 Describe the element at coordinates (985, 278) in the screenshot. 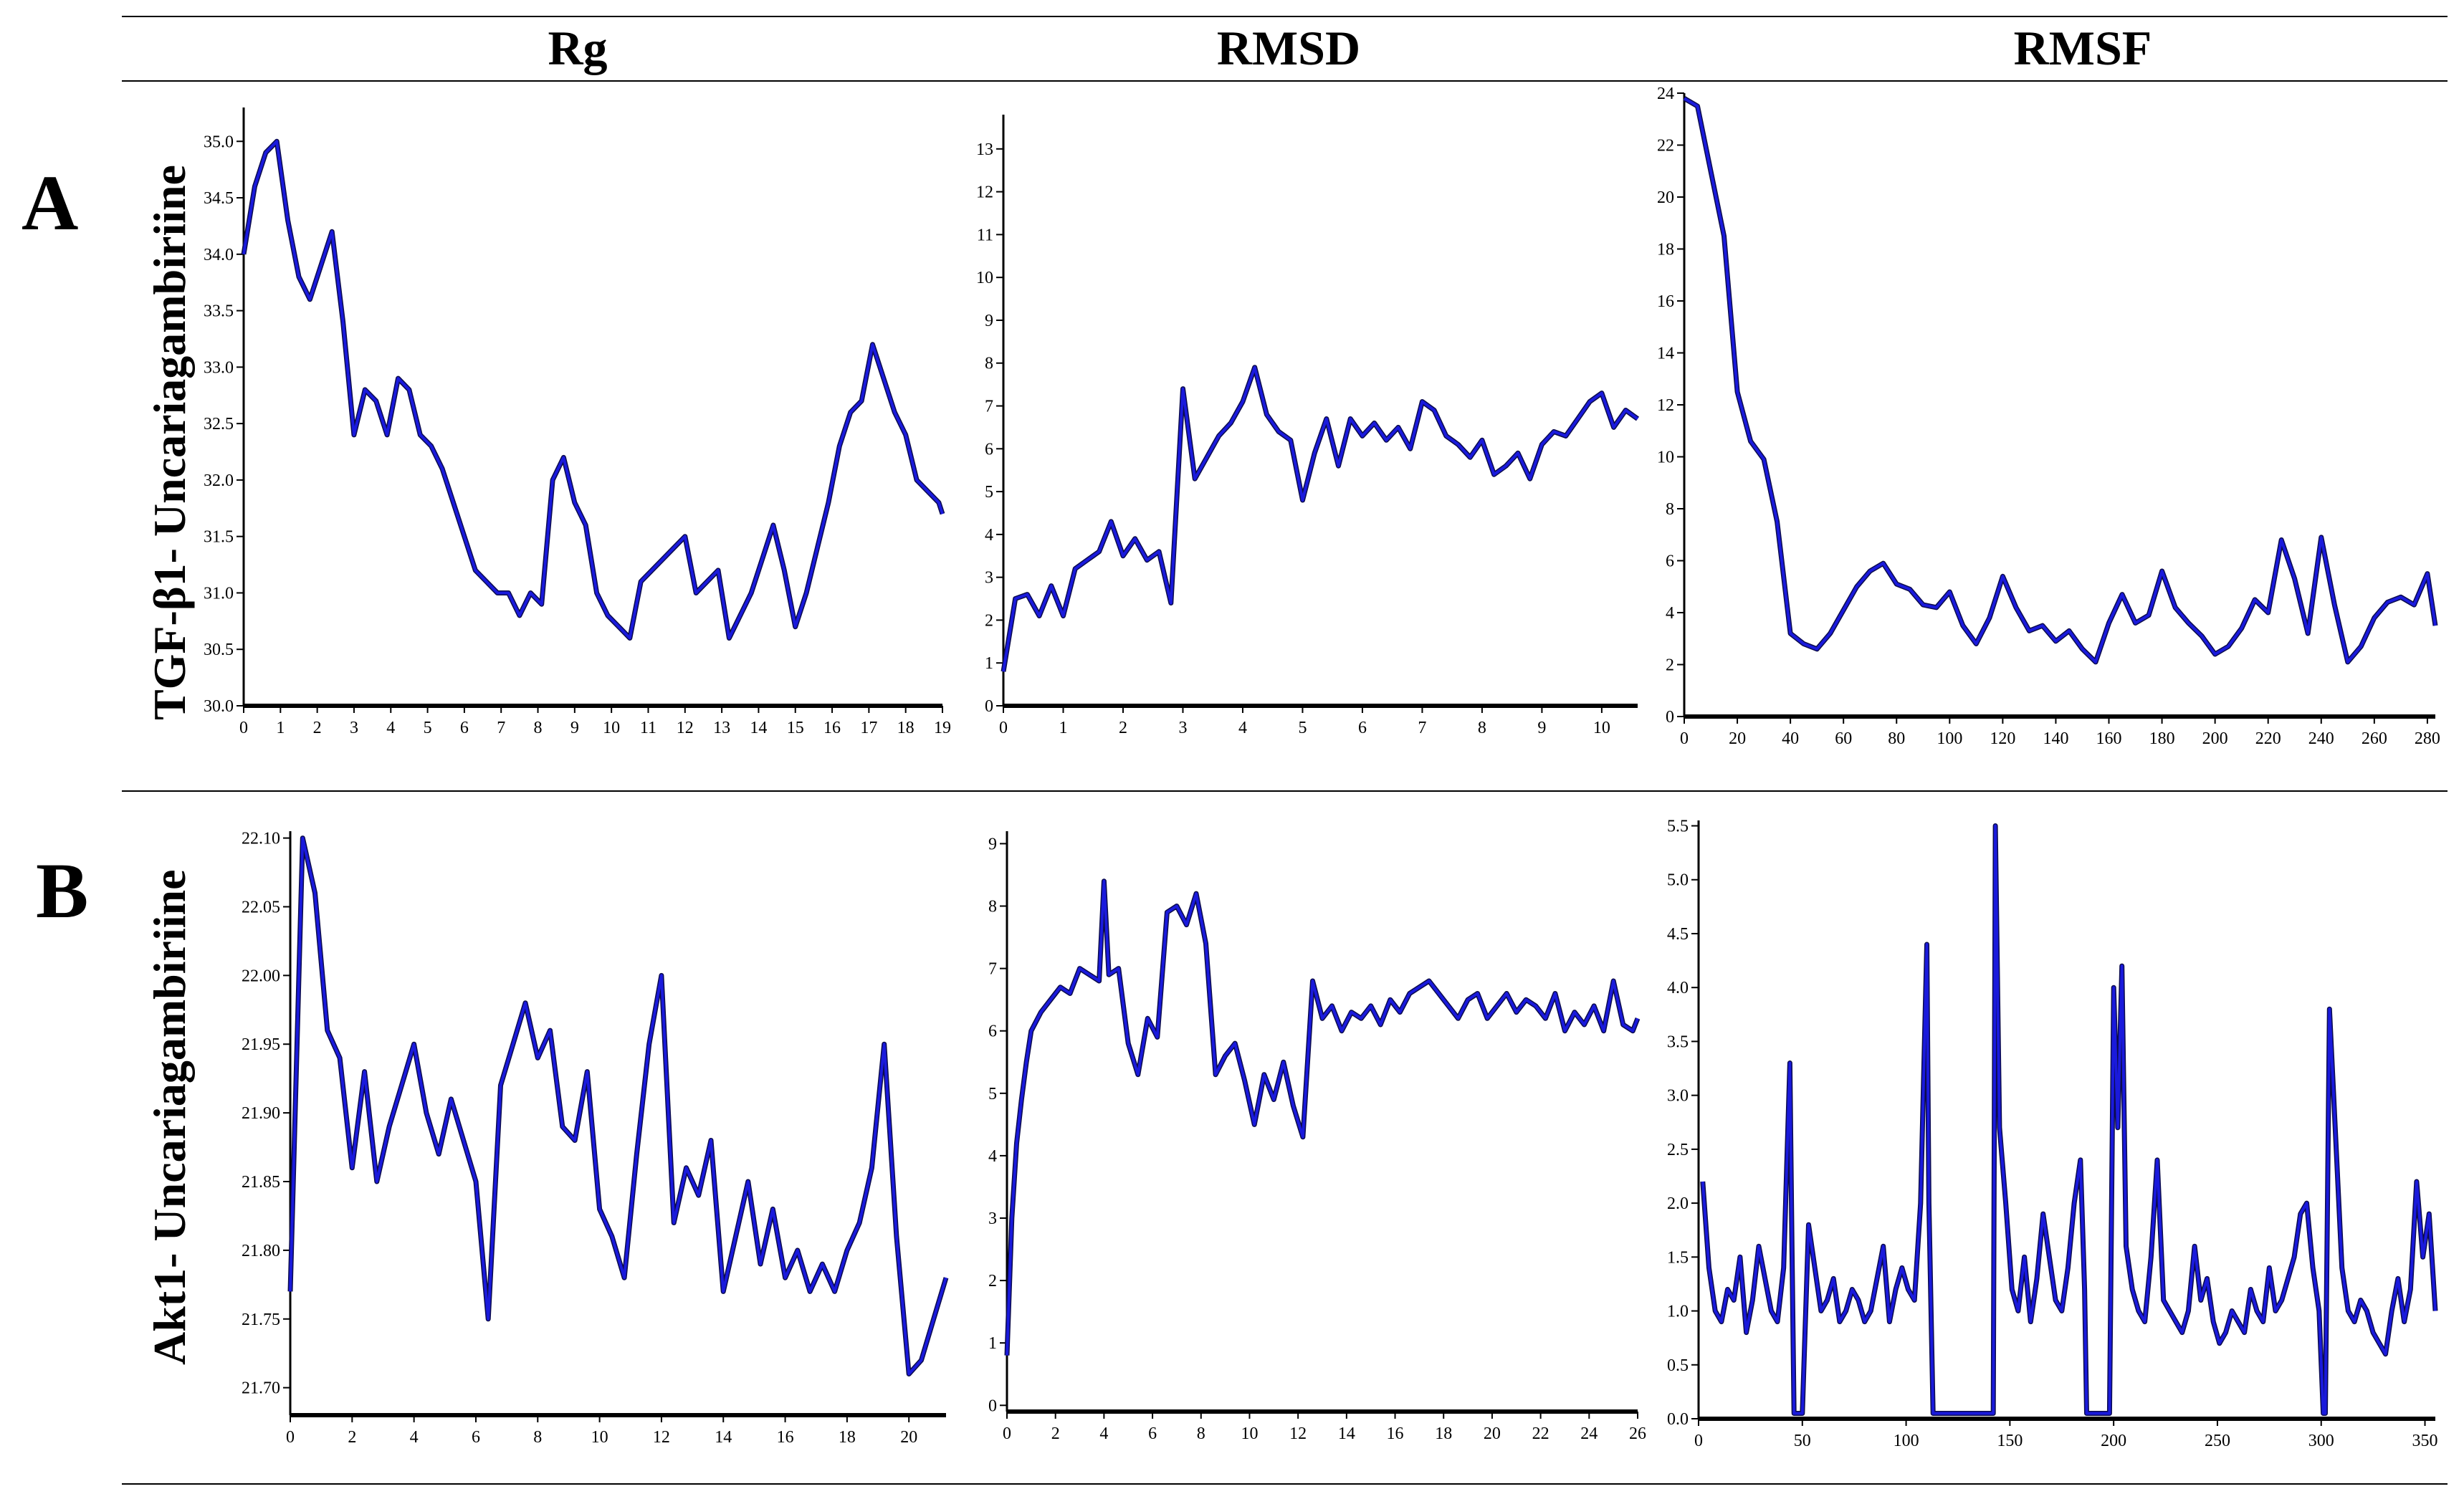

I see `y-tick-label: 10` at that location.